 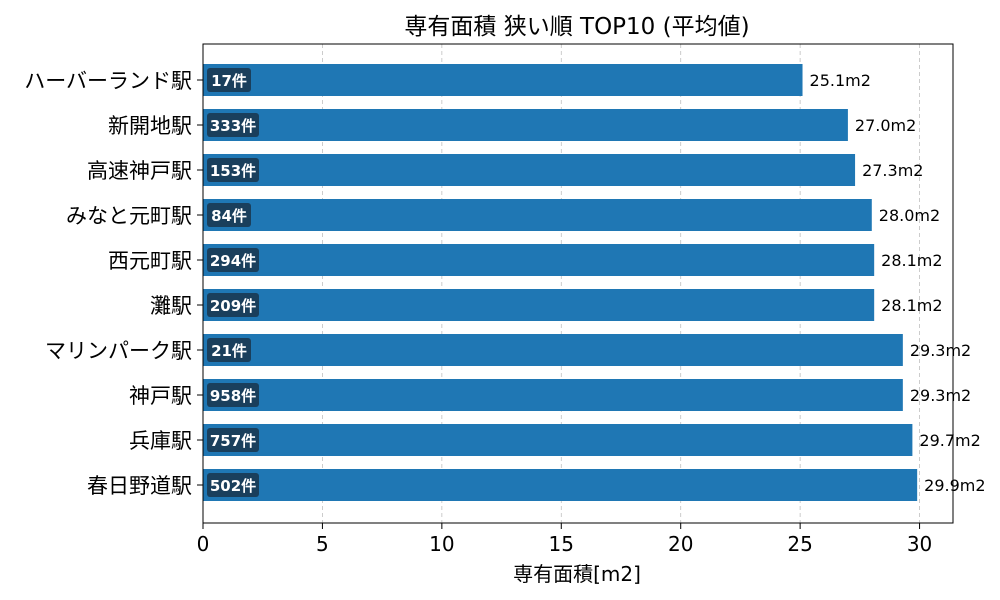 I want to click on y-tick-label: 新開地駅, so click(x=150, y=126).